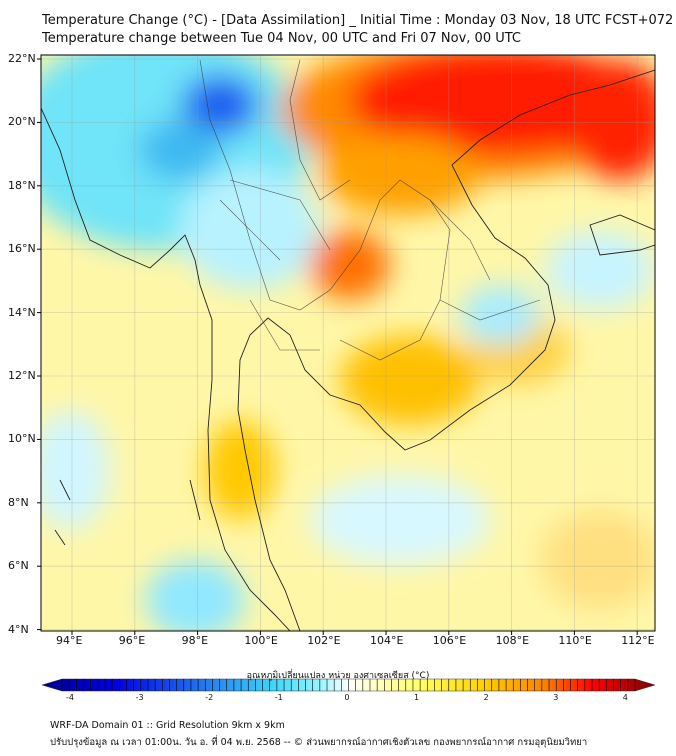 The height and width of the screenshot is (756, 676). Describe the element at coordinates (22, 375) in the screenshot. I see `lat-label: 12°N` at that location.